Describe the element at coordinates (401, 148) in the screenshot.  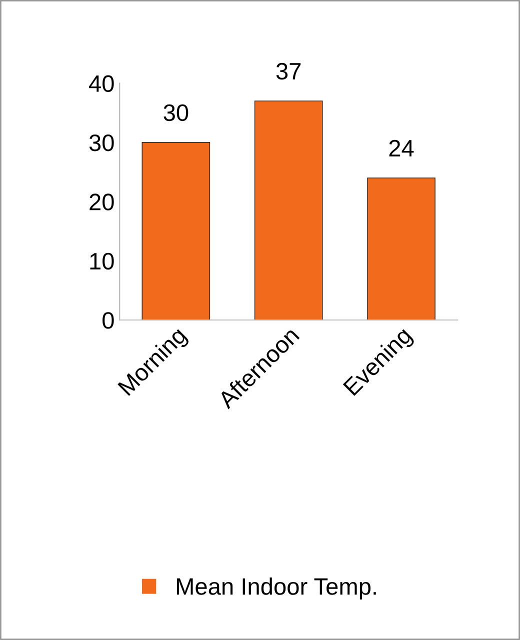
I see `data-label: 24` at that location.